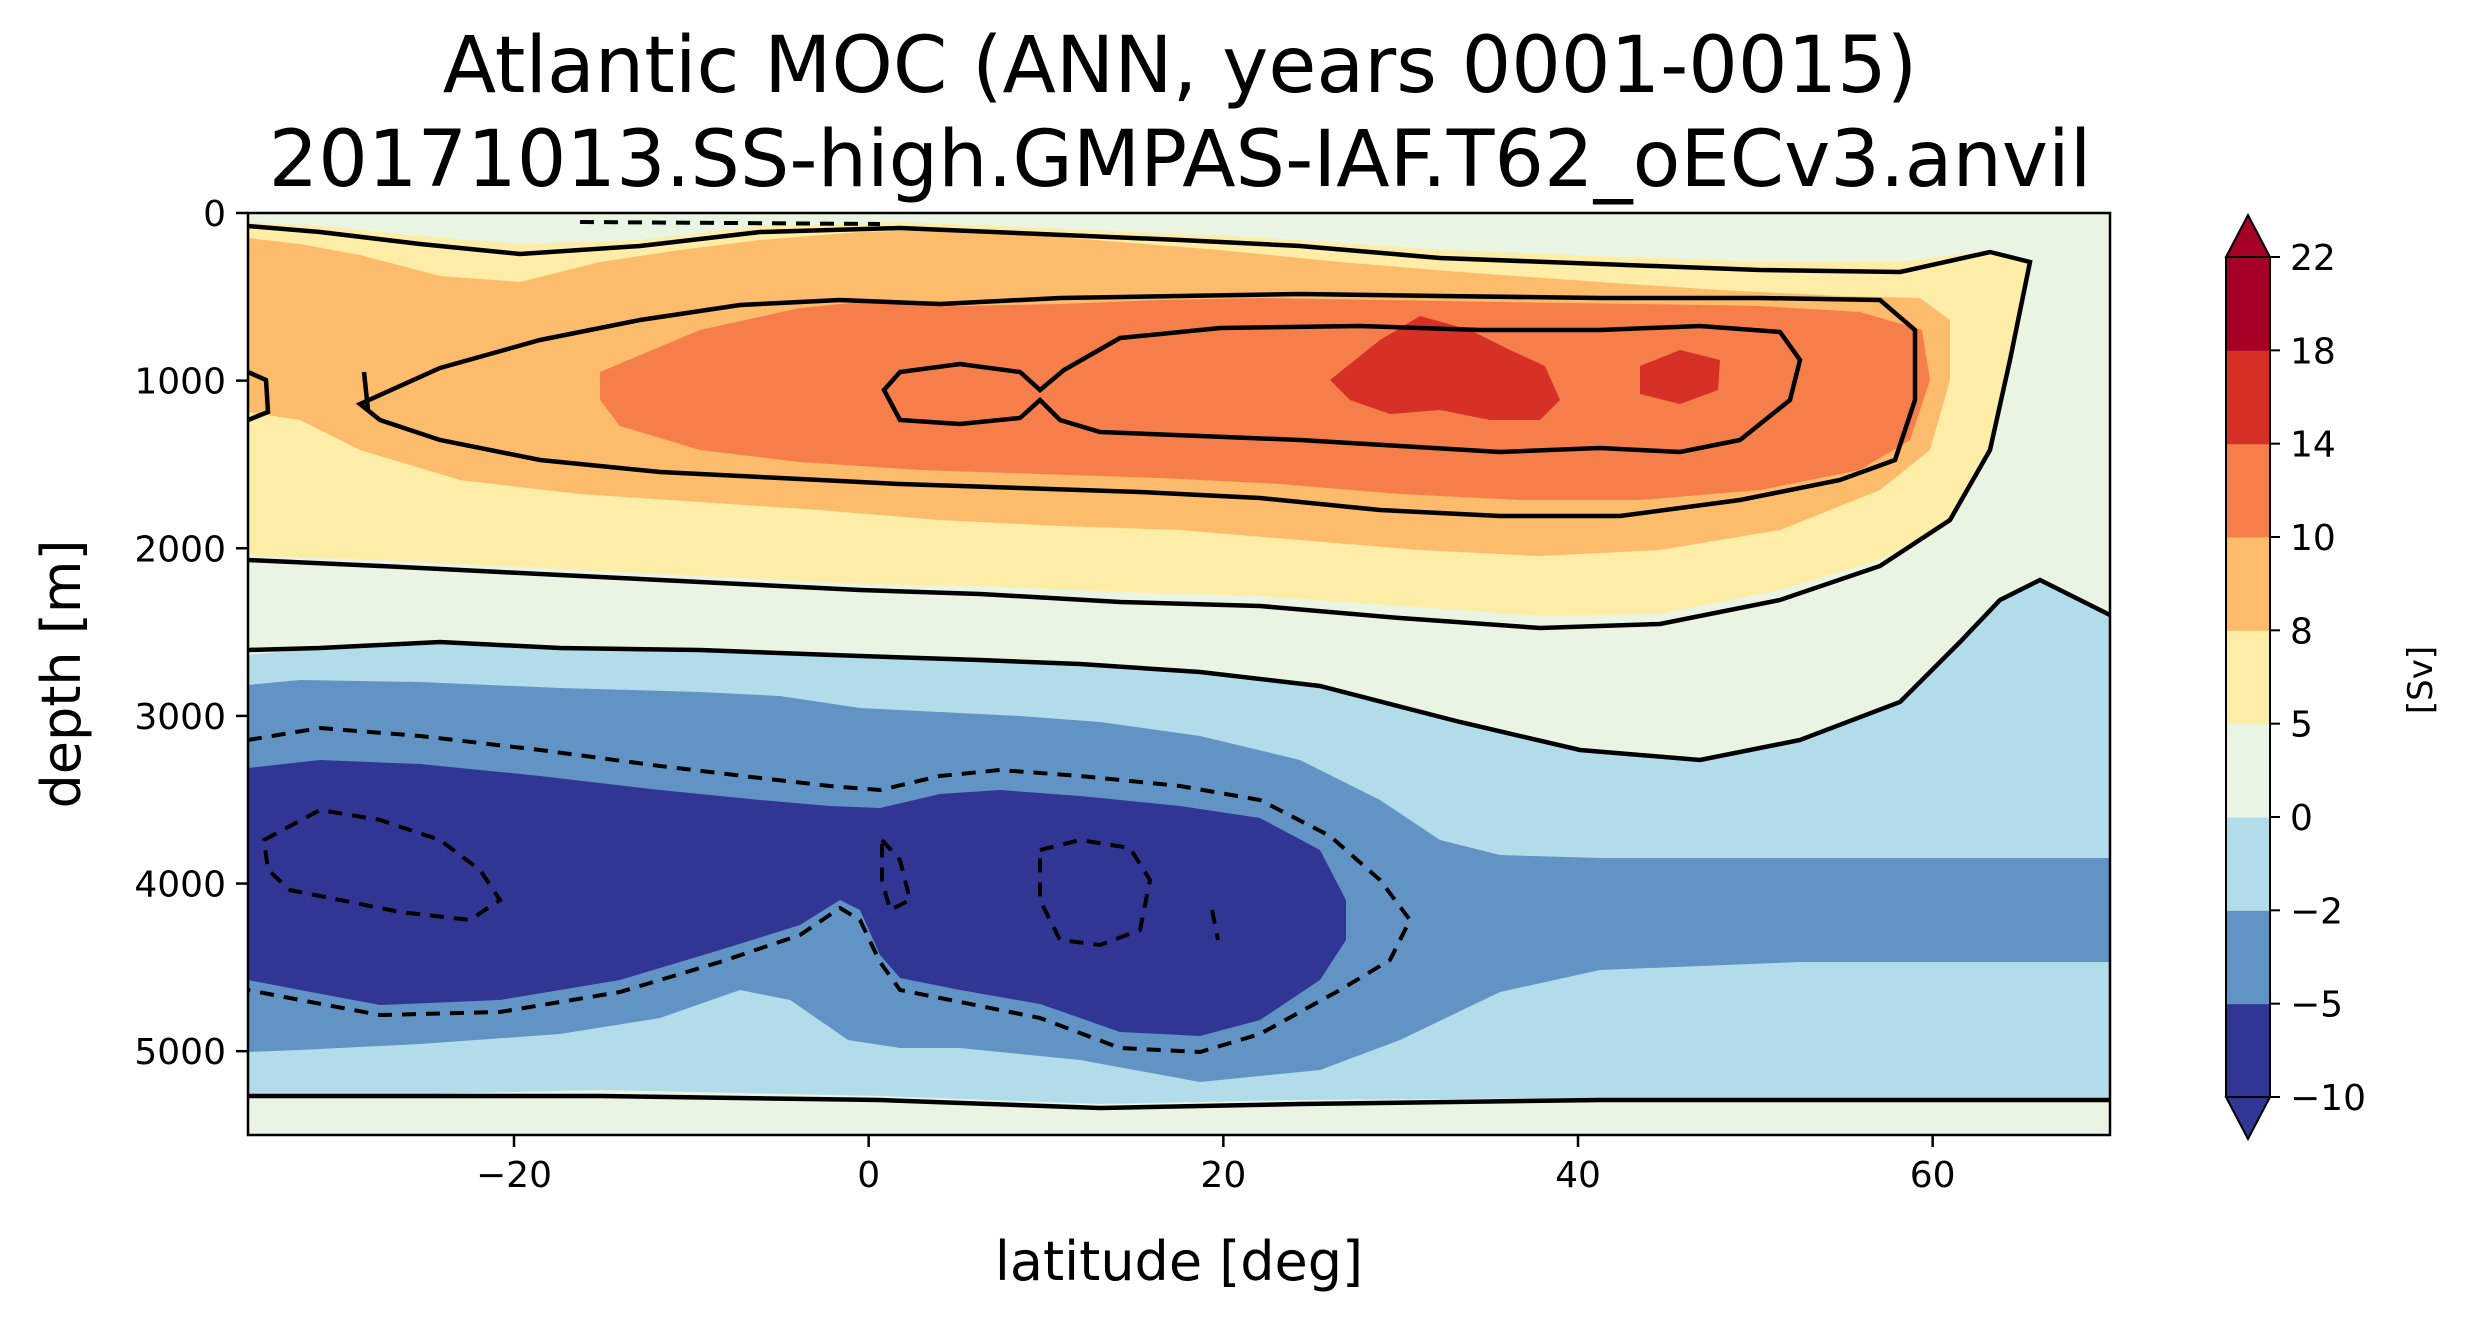 The image size is (2471, 1320). I want to click on contour-line-left-edge, so click(259, 396).